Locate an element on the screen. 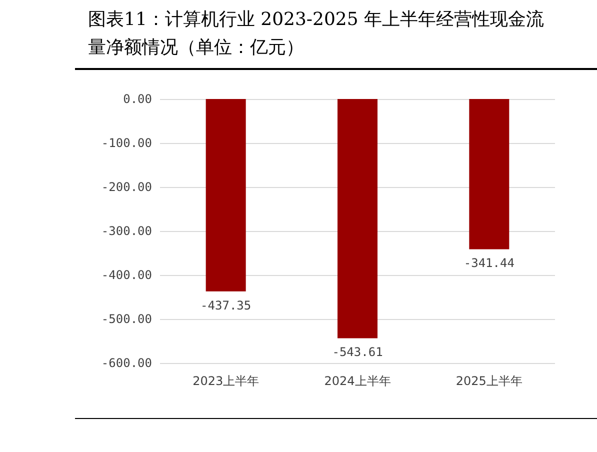  y-tick-label: -400.00 is located at coordinates (126, 275).